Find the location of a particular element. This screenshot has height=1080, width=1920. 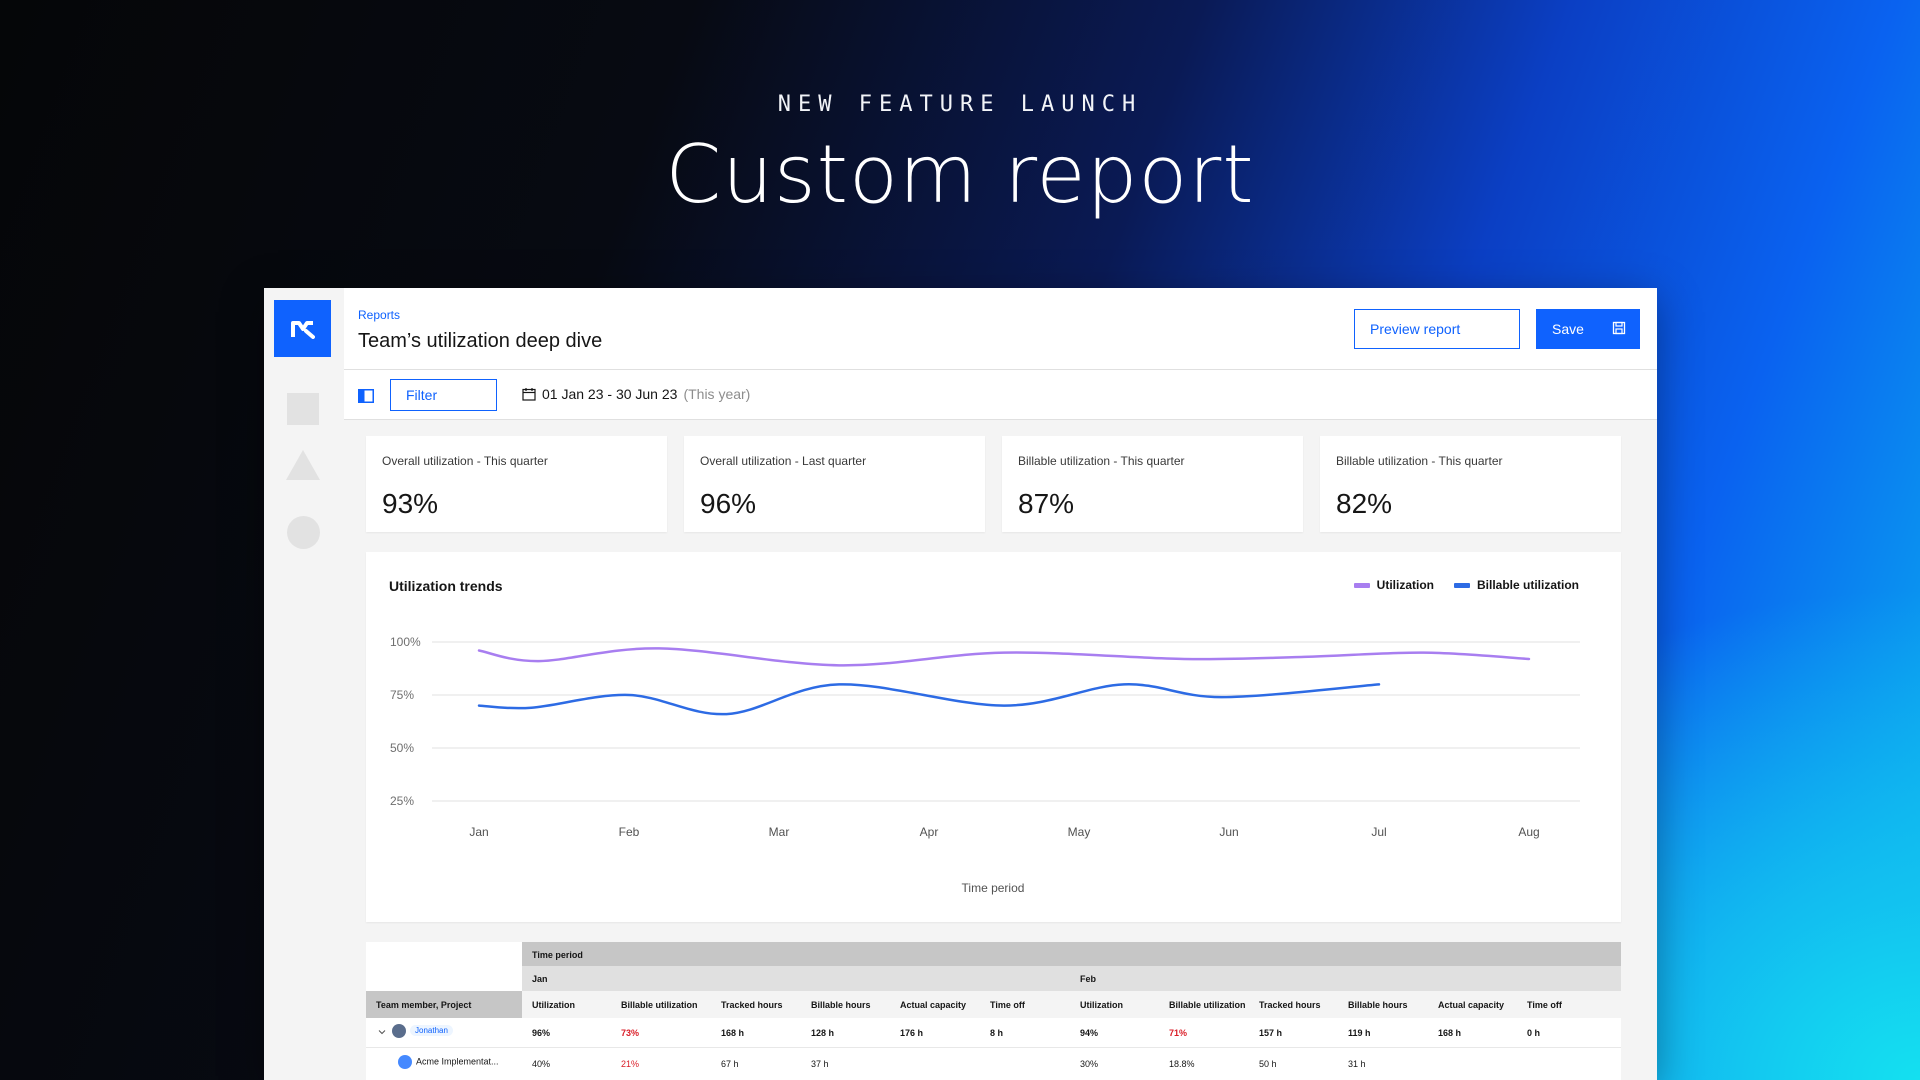

kpi-label: Overall utilization - Last quarter is located at coordinates (783, 461).